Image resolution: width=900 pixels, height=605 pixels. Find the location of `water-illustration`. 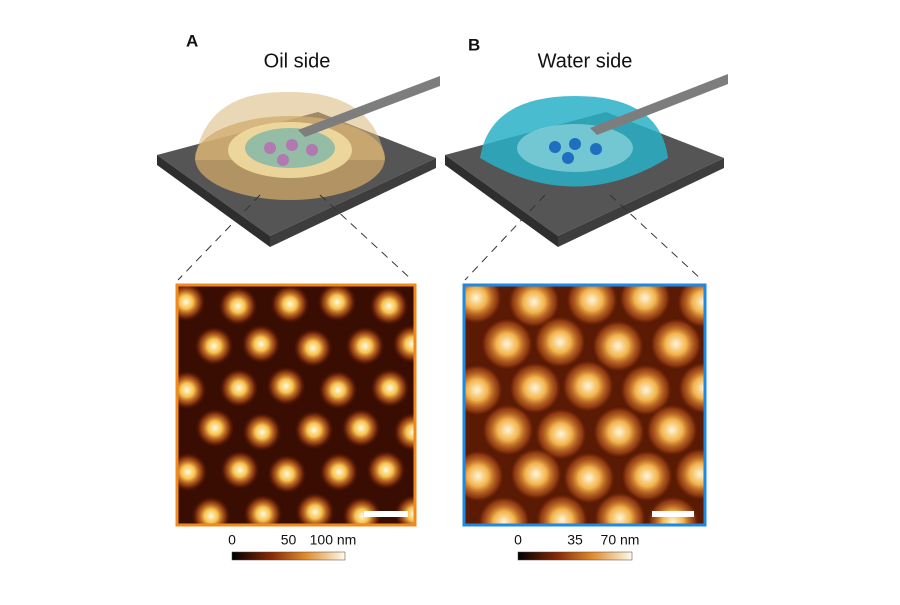

water-illustration is located at coordinates (586, 177).